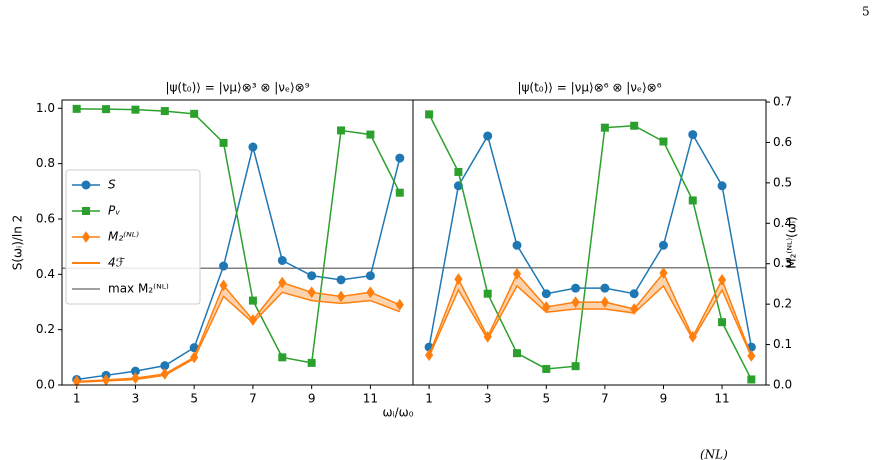 This screenshot has height=460, width=888. Describe the element at coordinates (45, 274) in the screenshot. I see `y-tick-label: 0.4` at that location.